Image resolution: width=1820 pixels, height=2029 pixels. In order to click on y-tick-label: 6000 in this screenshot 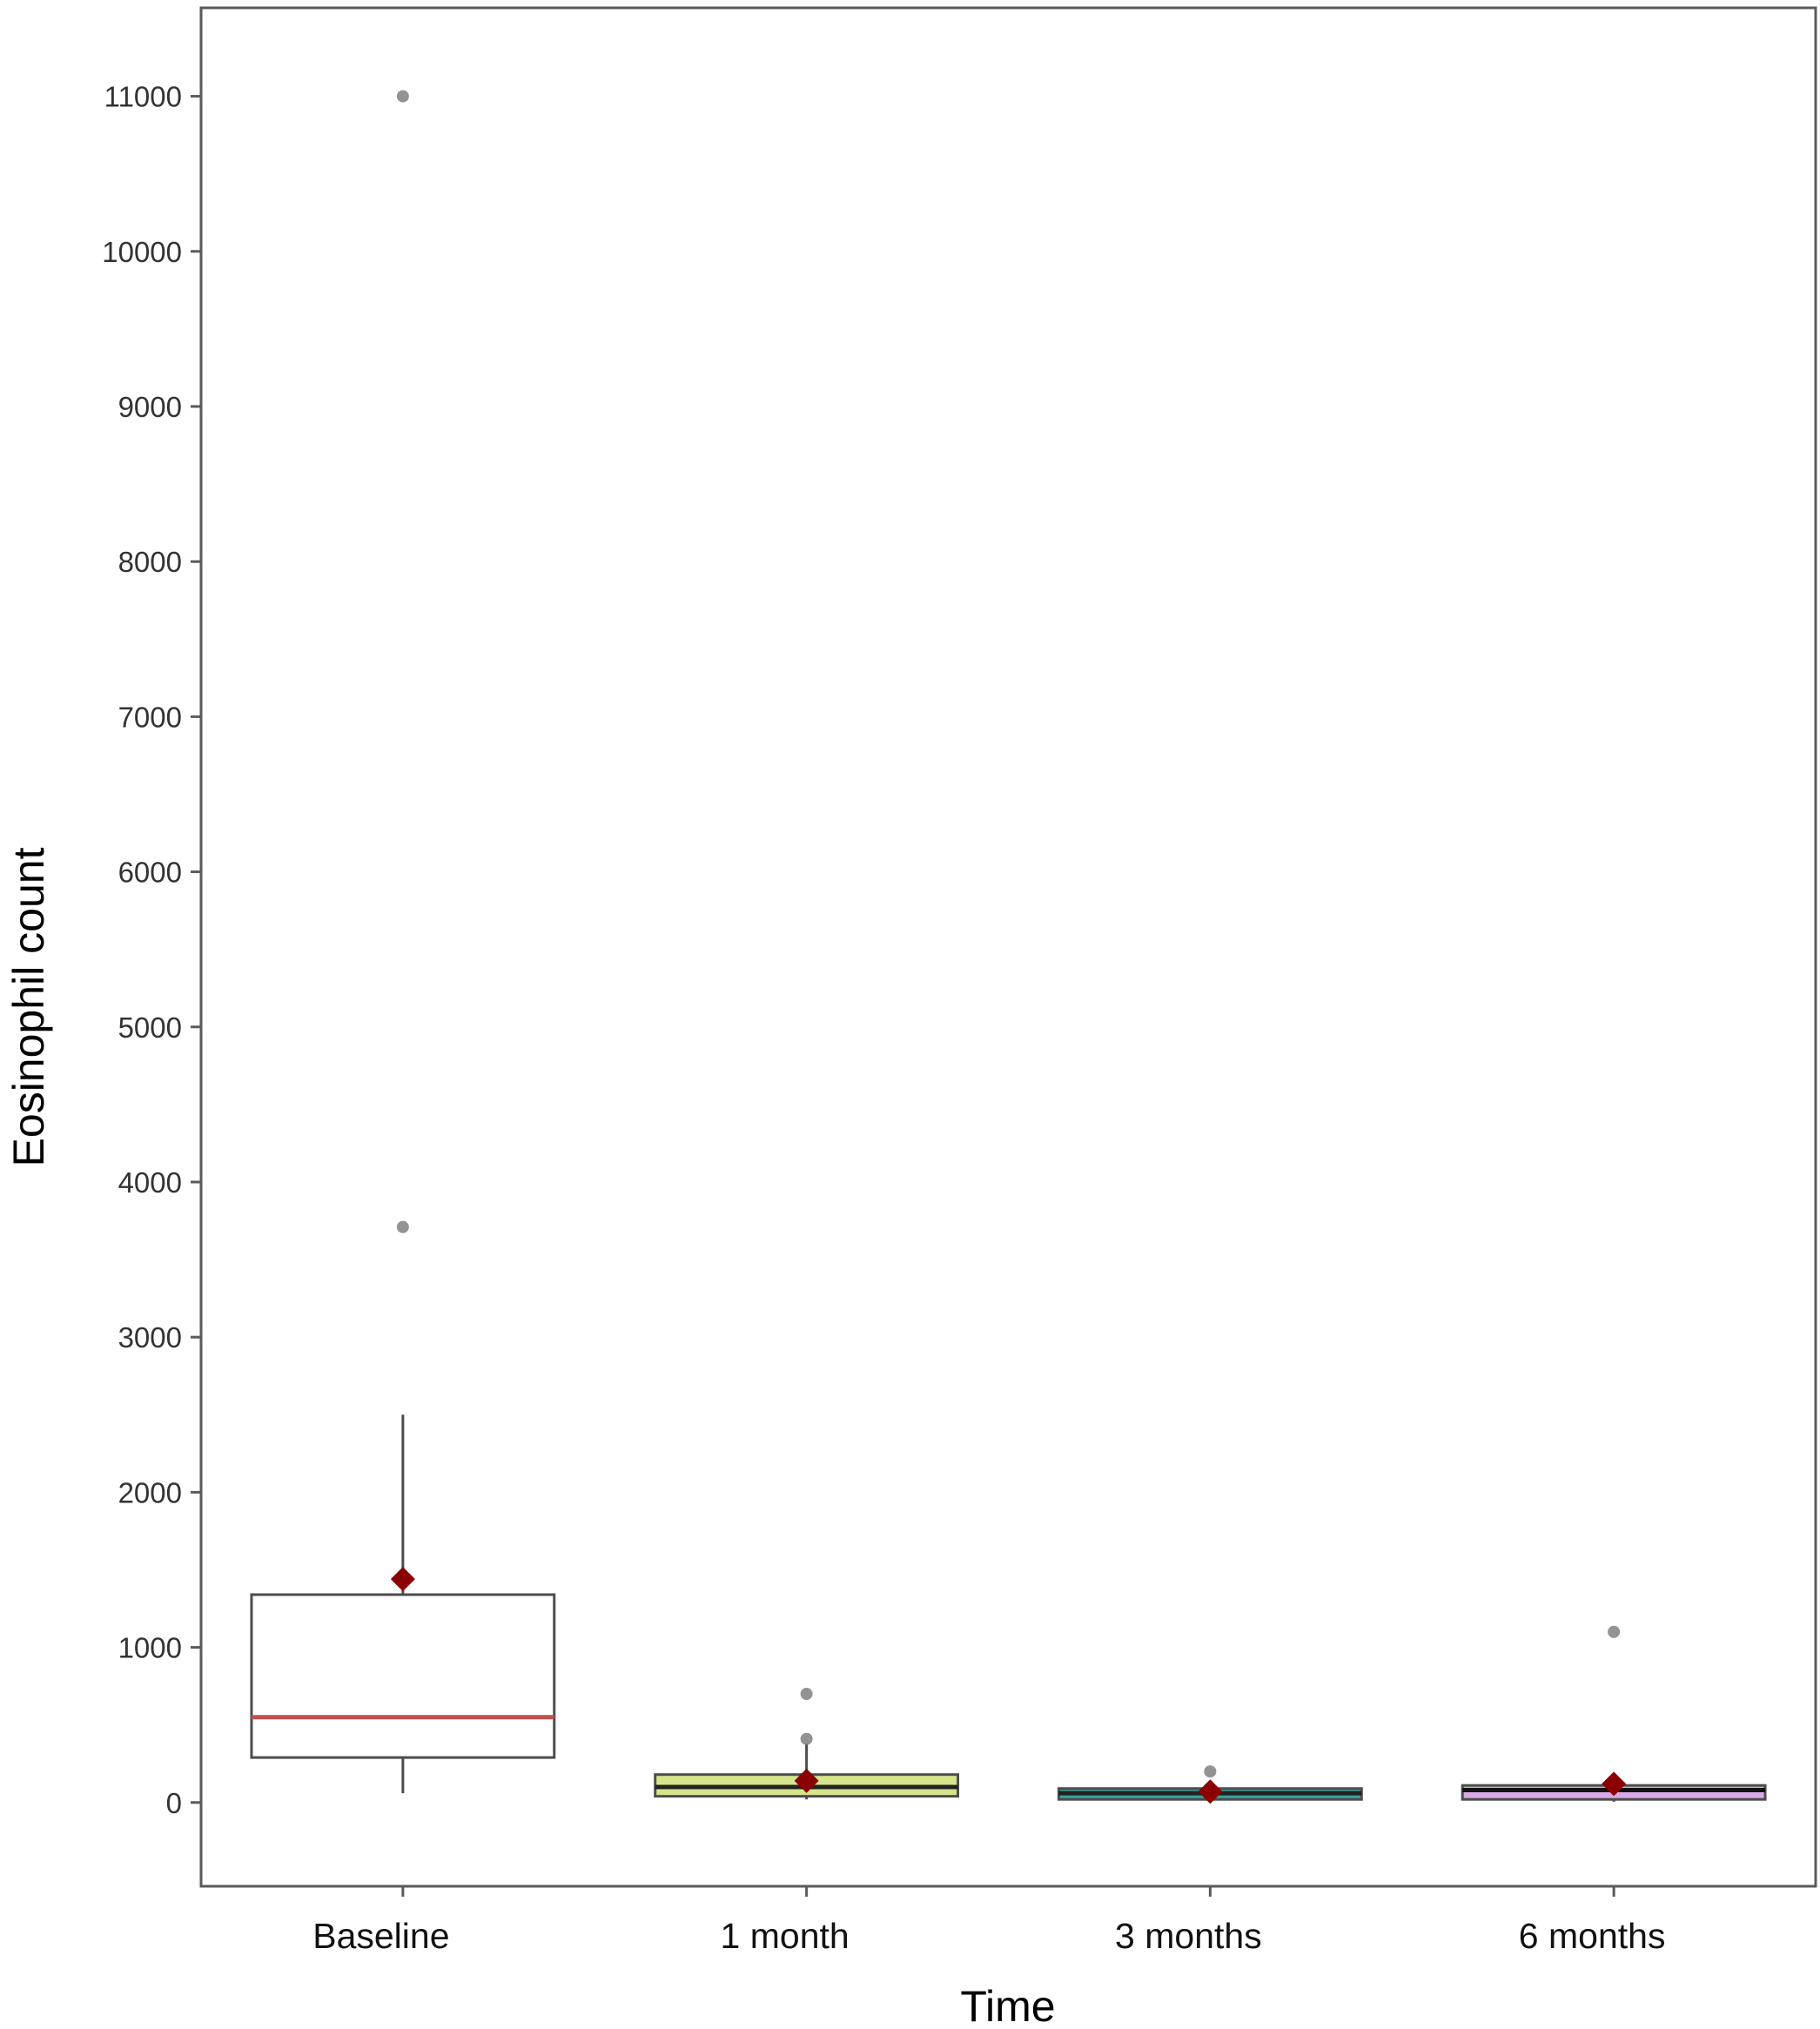, I will do `click(150, 873)`.